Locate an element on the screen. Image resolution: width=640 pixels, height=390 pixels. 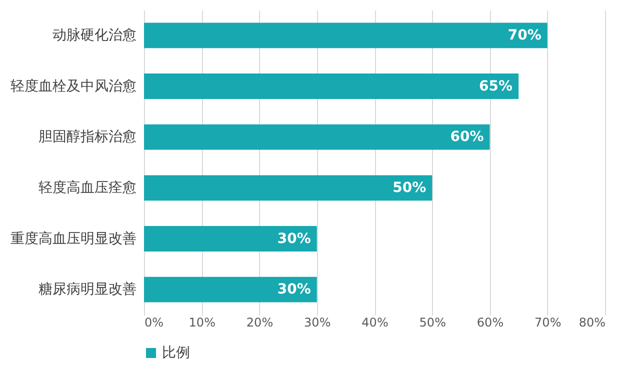
y-tick-label: 糖尿病明显改善 is located at coordinates (87, 289).